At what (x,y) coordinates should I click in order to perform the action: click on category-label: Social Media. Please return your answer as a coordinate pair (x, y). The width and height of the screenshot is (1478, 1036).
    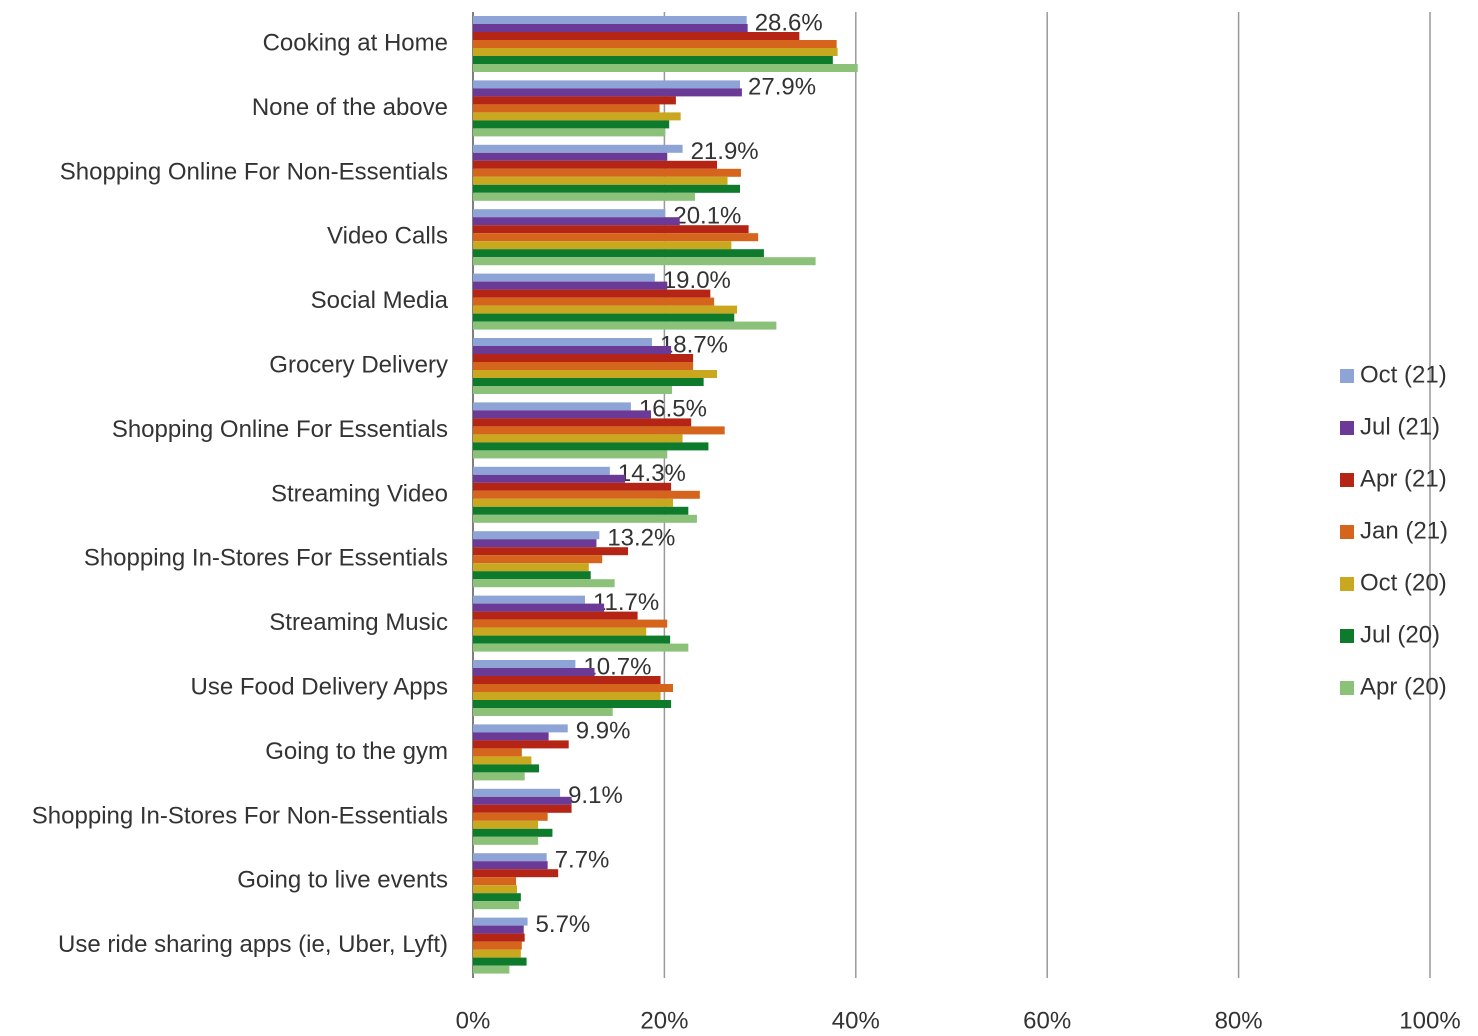
    Looking at the image, I should click on (380, 300).